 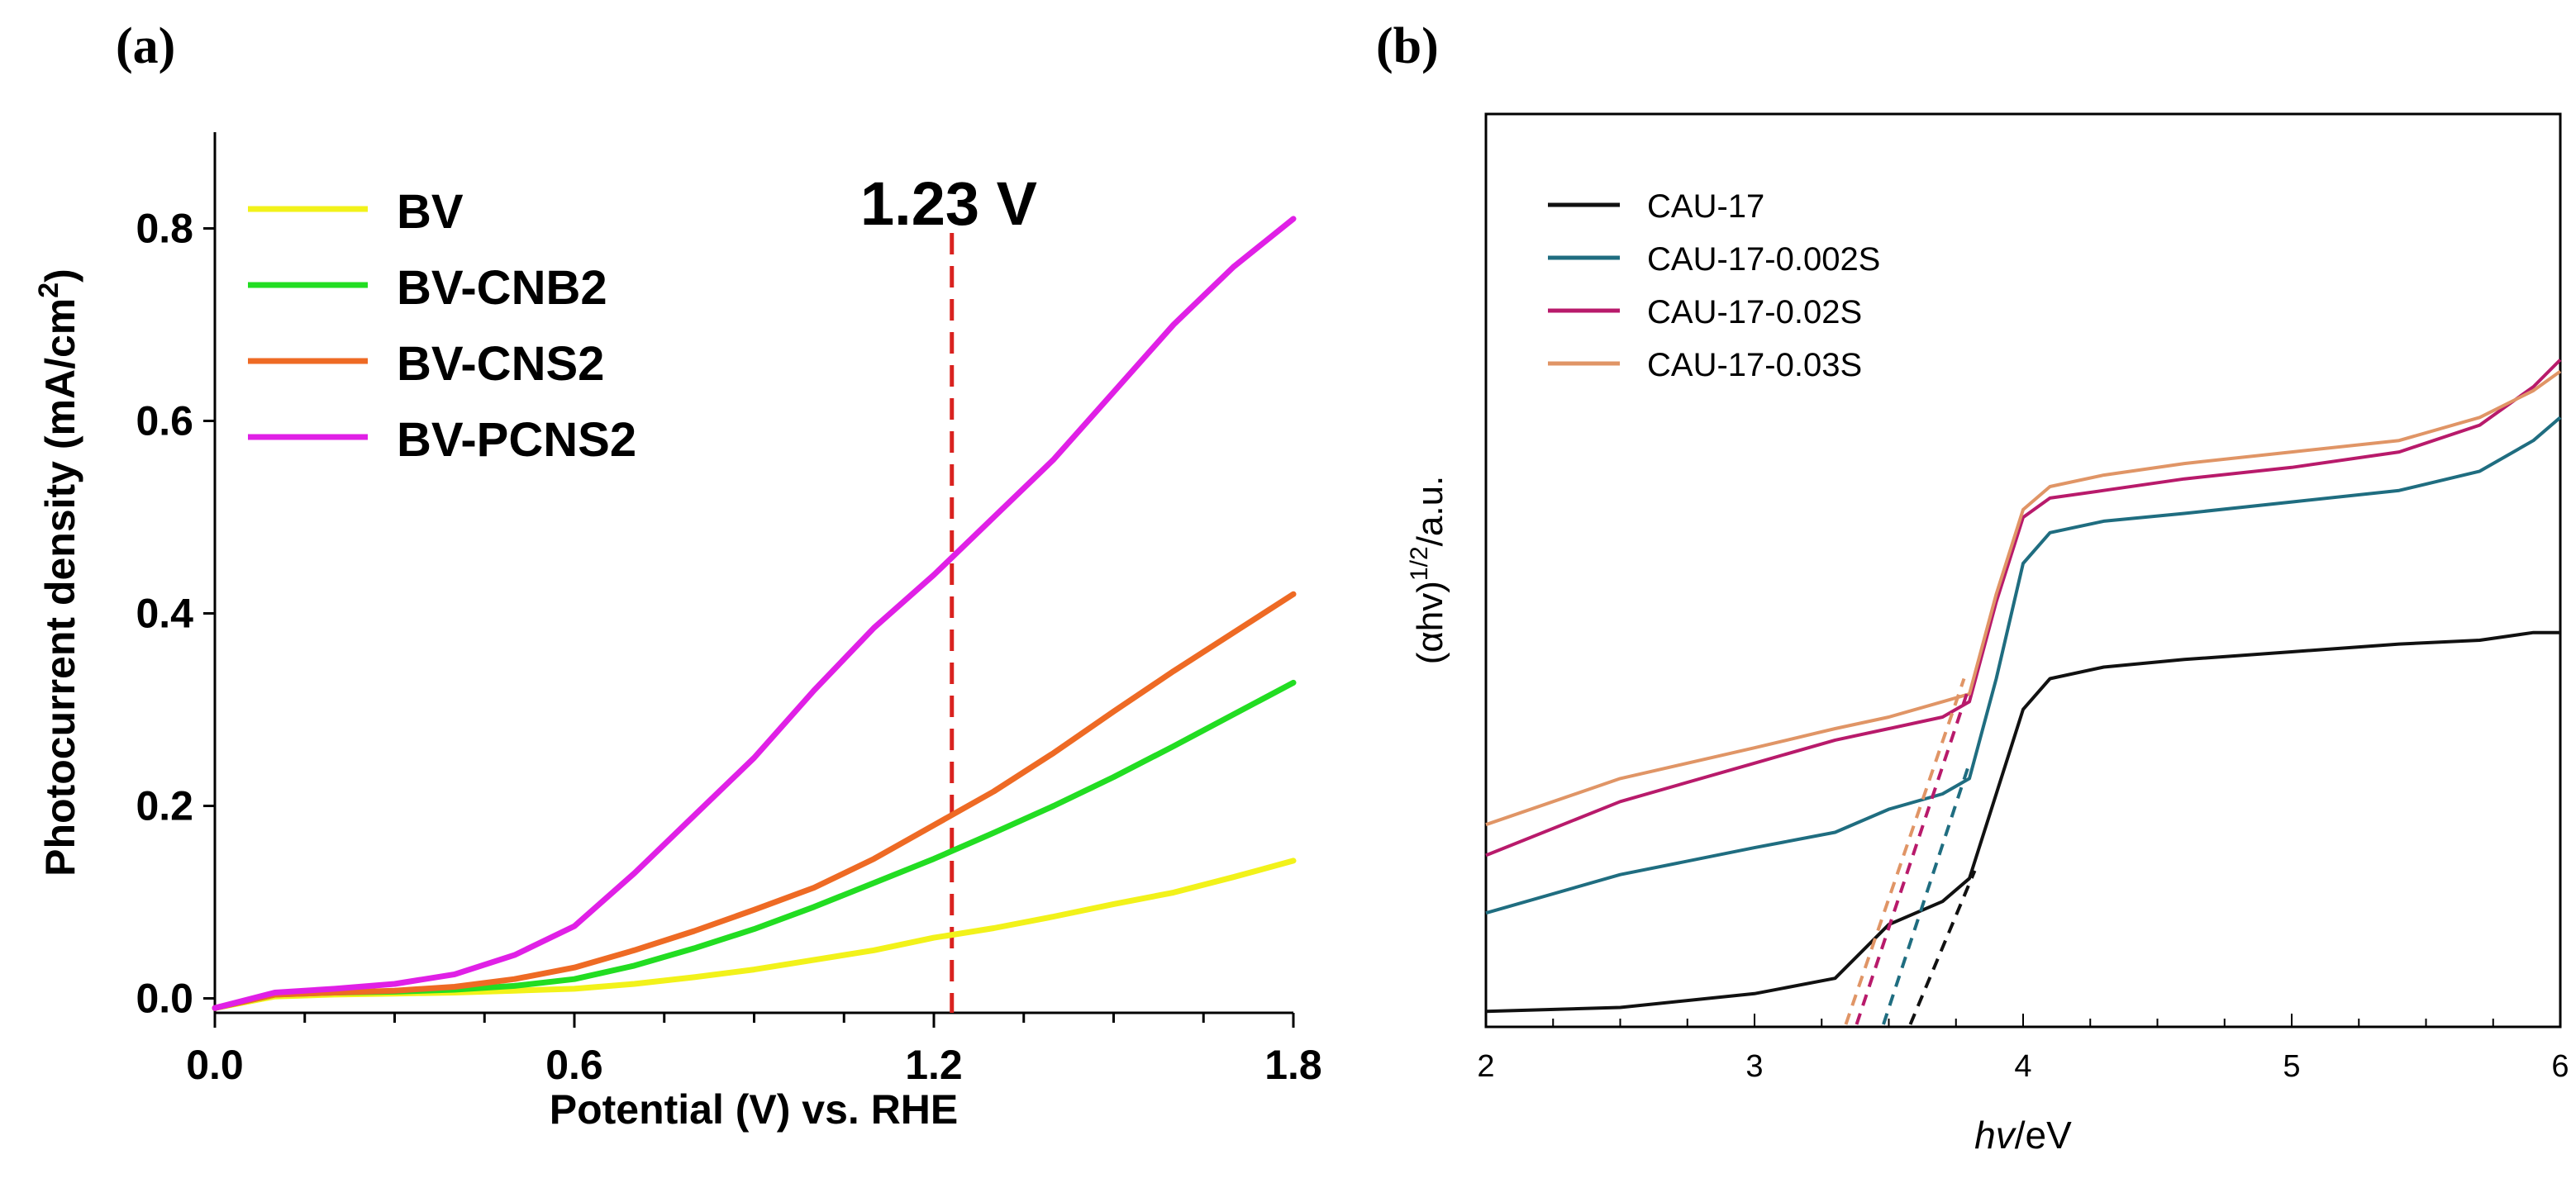 What do you see at coordinates (517, 440) in the screenshot?
I see `legend-label-bv-pcns2: BV-PCNS2` at bounding box center [517, 440].